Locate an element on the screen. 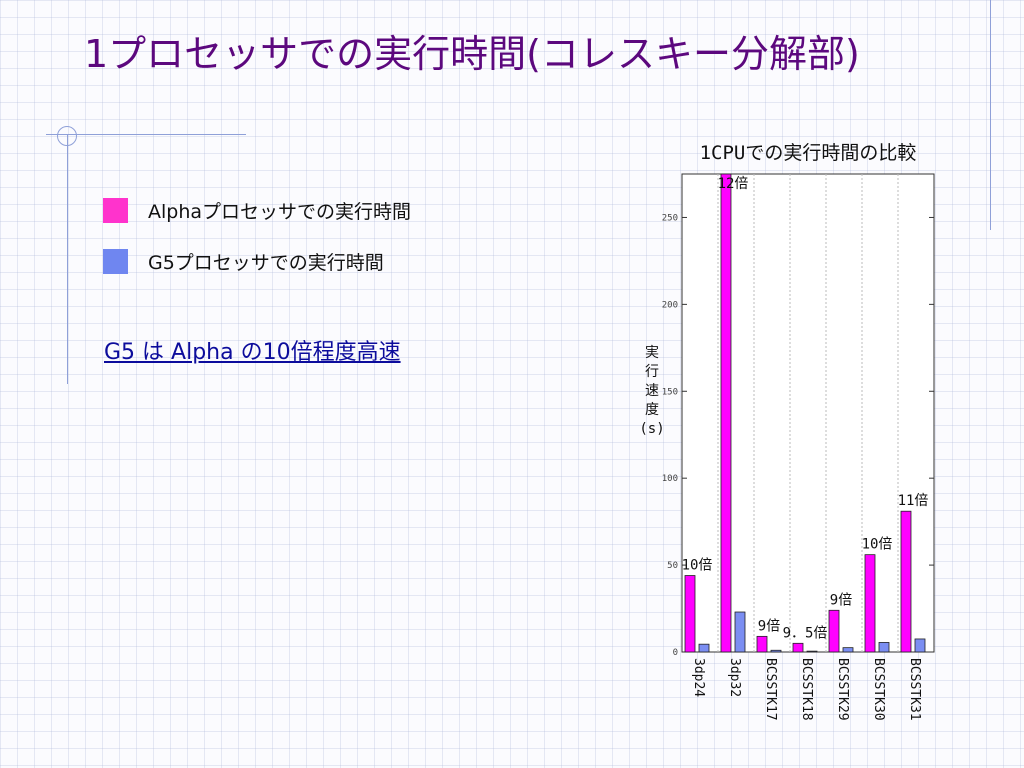 The width and height of the screenshot is (1024, 768). y-tick-label: 0 is located at coordinates (675, 653).